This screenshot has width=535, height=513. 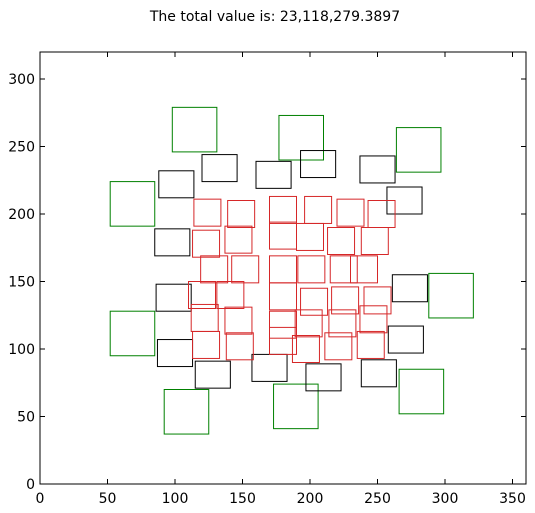 I want to click on y-tick-label-4: 200, so click(x=21, y=215).